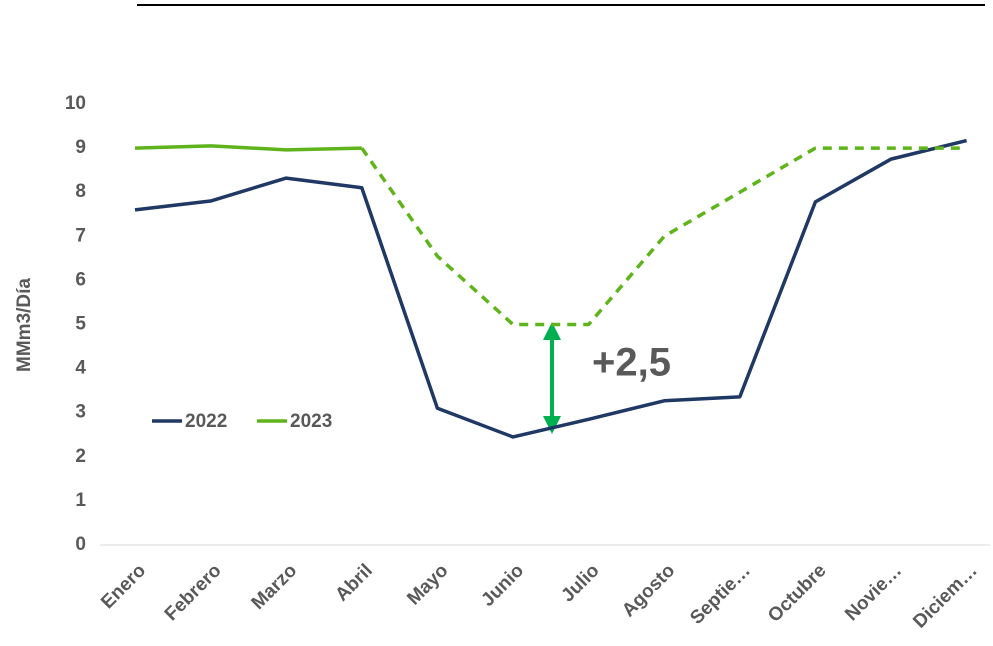 The width and height of the screenshot is (993, 646). Describe the element at coordinates (648, 590) in the screenshot. I see `x-tick-label: Agosto` at that location.